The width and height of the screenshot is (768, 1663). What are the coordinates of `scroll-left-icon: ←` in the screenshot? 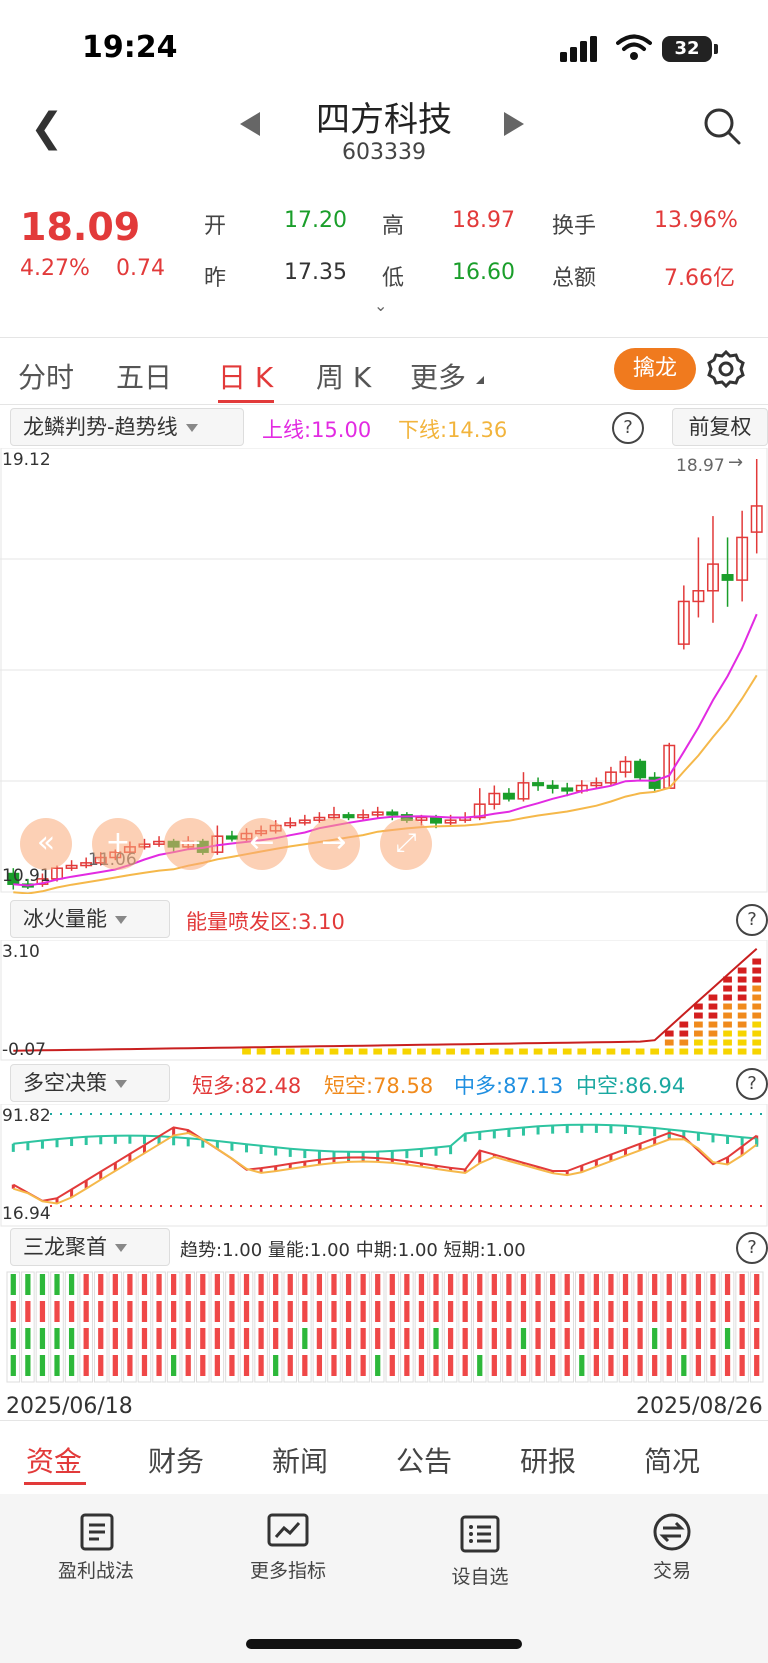 It's located at (262, 844).